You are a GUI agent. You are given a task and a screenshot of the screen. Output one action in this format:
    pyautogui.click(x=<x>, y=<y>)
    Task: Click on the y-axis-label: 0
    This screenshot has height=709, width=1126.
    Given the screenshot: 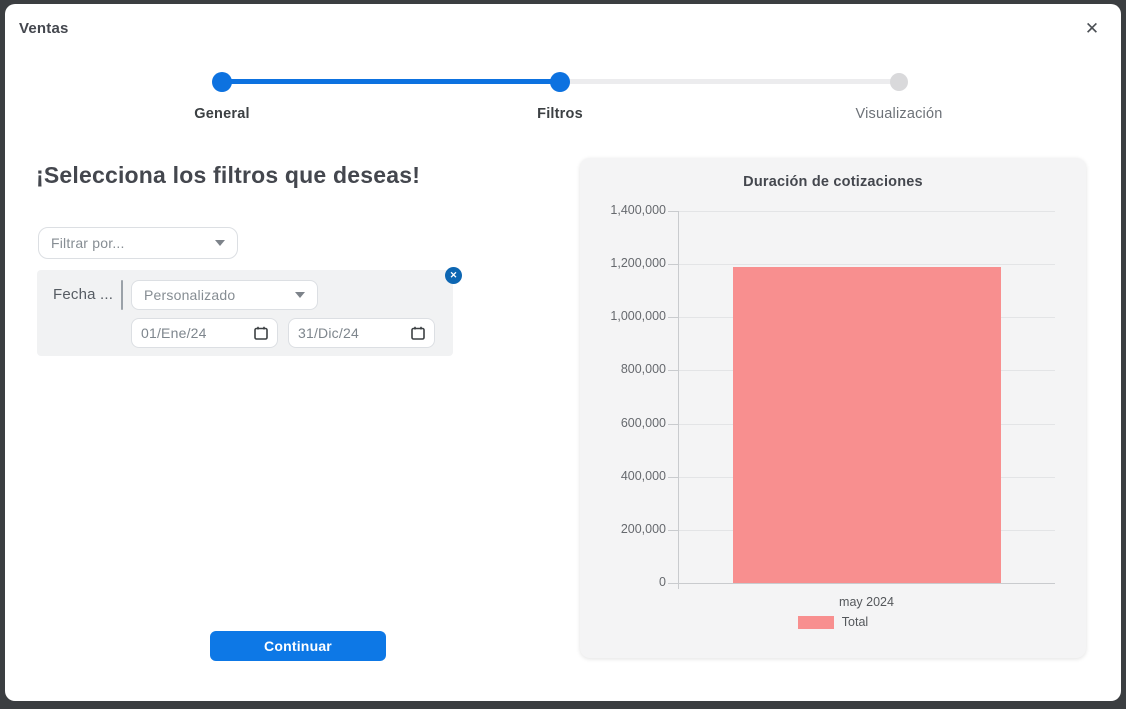 What is the action you would take?
    pyautogui.click(x=662, y=582)
    